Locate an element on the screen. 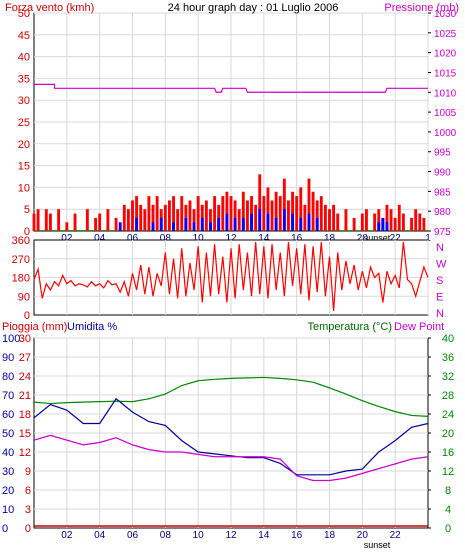  humidity-tick: 70 is located at coordinates (8, 396).